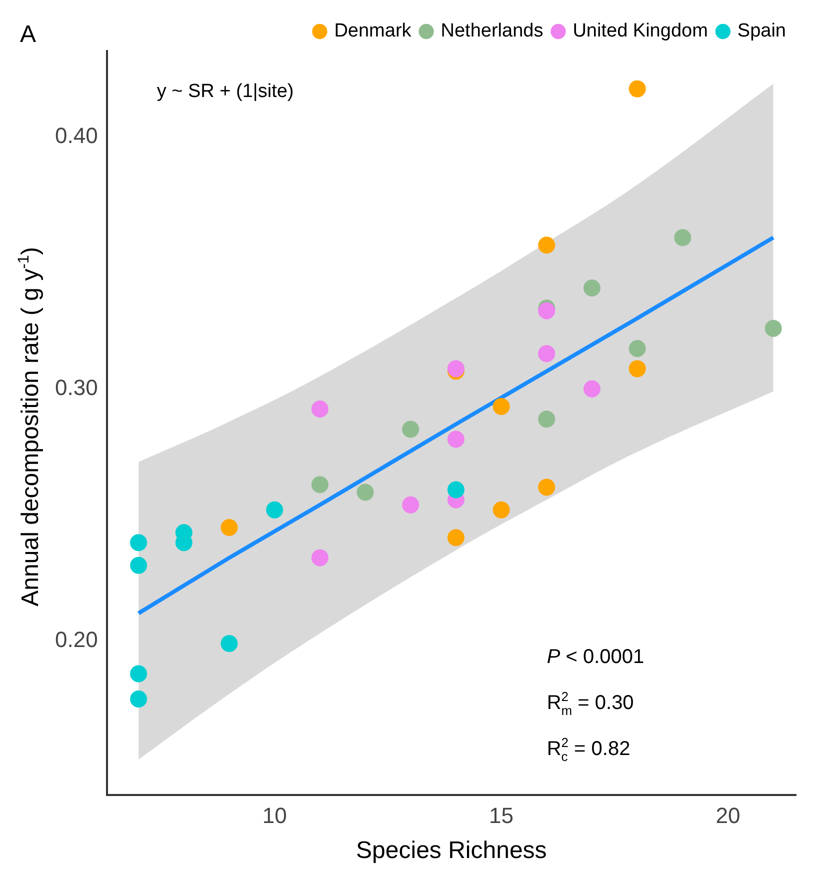  What do you see at coordinates (492, 31) in the screenshot?
I see `legend-label: Netherlands` at bounding box center [492, 31].